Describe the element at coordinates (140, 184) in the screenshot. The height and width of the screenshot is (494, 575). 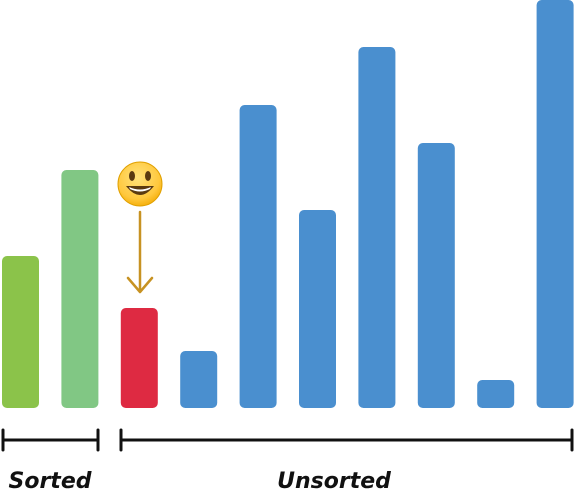
I see `smiling-face-icon` at that location.